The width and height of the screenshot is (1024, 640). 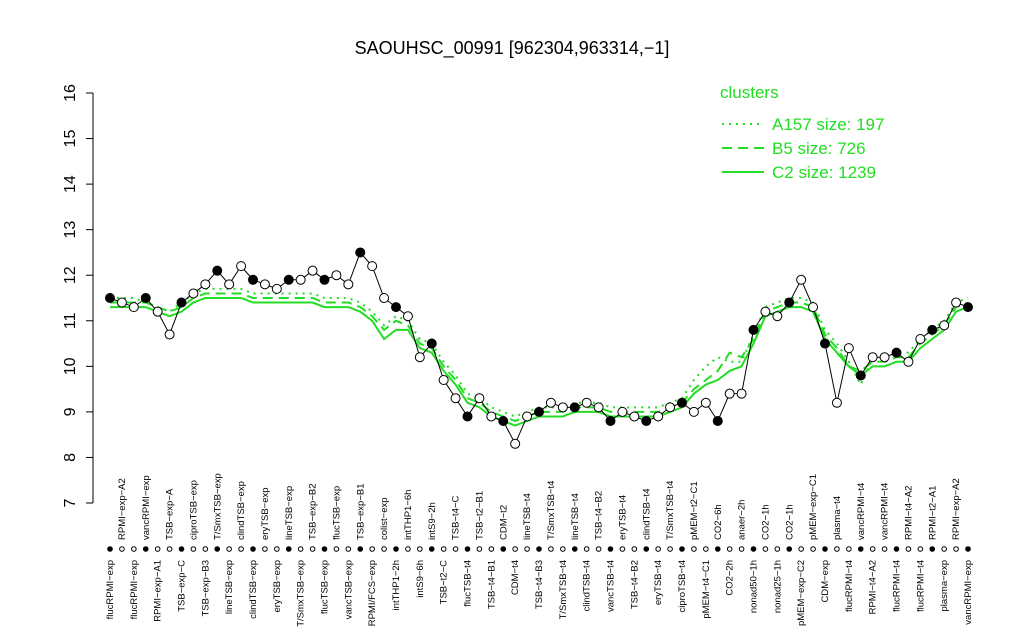 What do you see at coordinates (170, 514) in the screenshot?
I see `x-tick-label: TSB−exp−A` at bounding box center [170, 514].